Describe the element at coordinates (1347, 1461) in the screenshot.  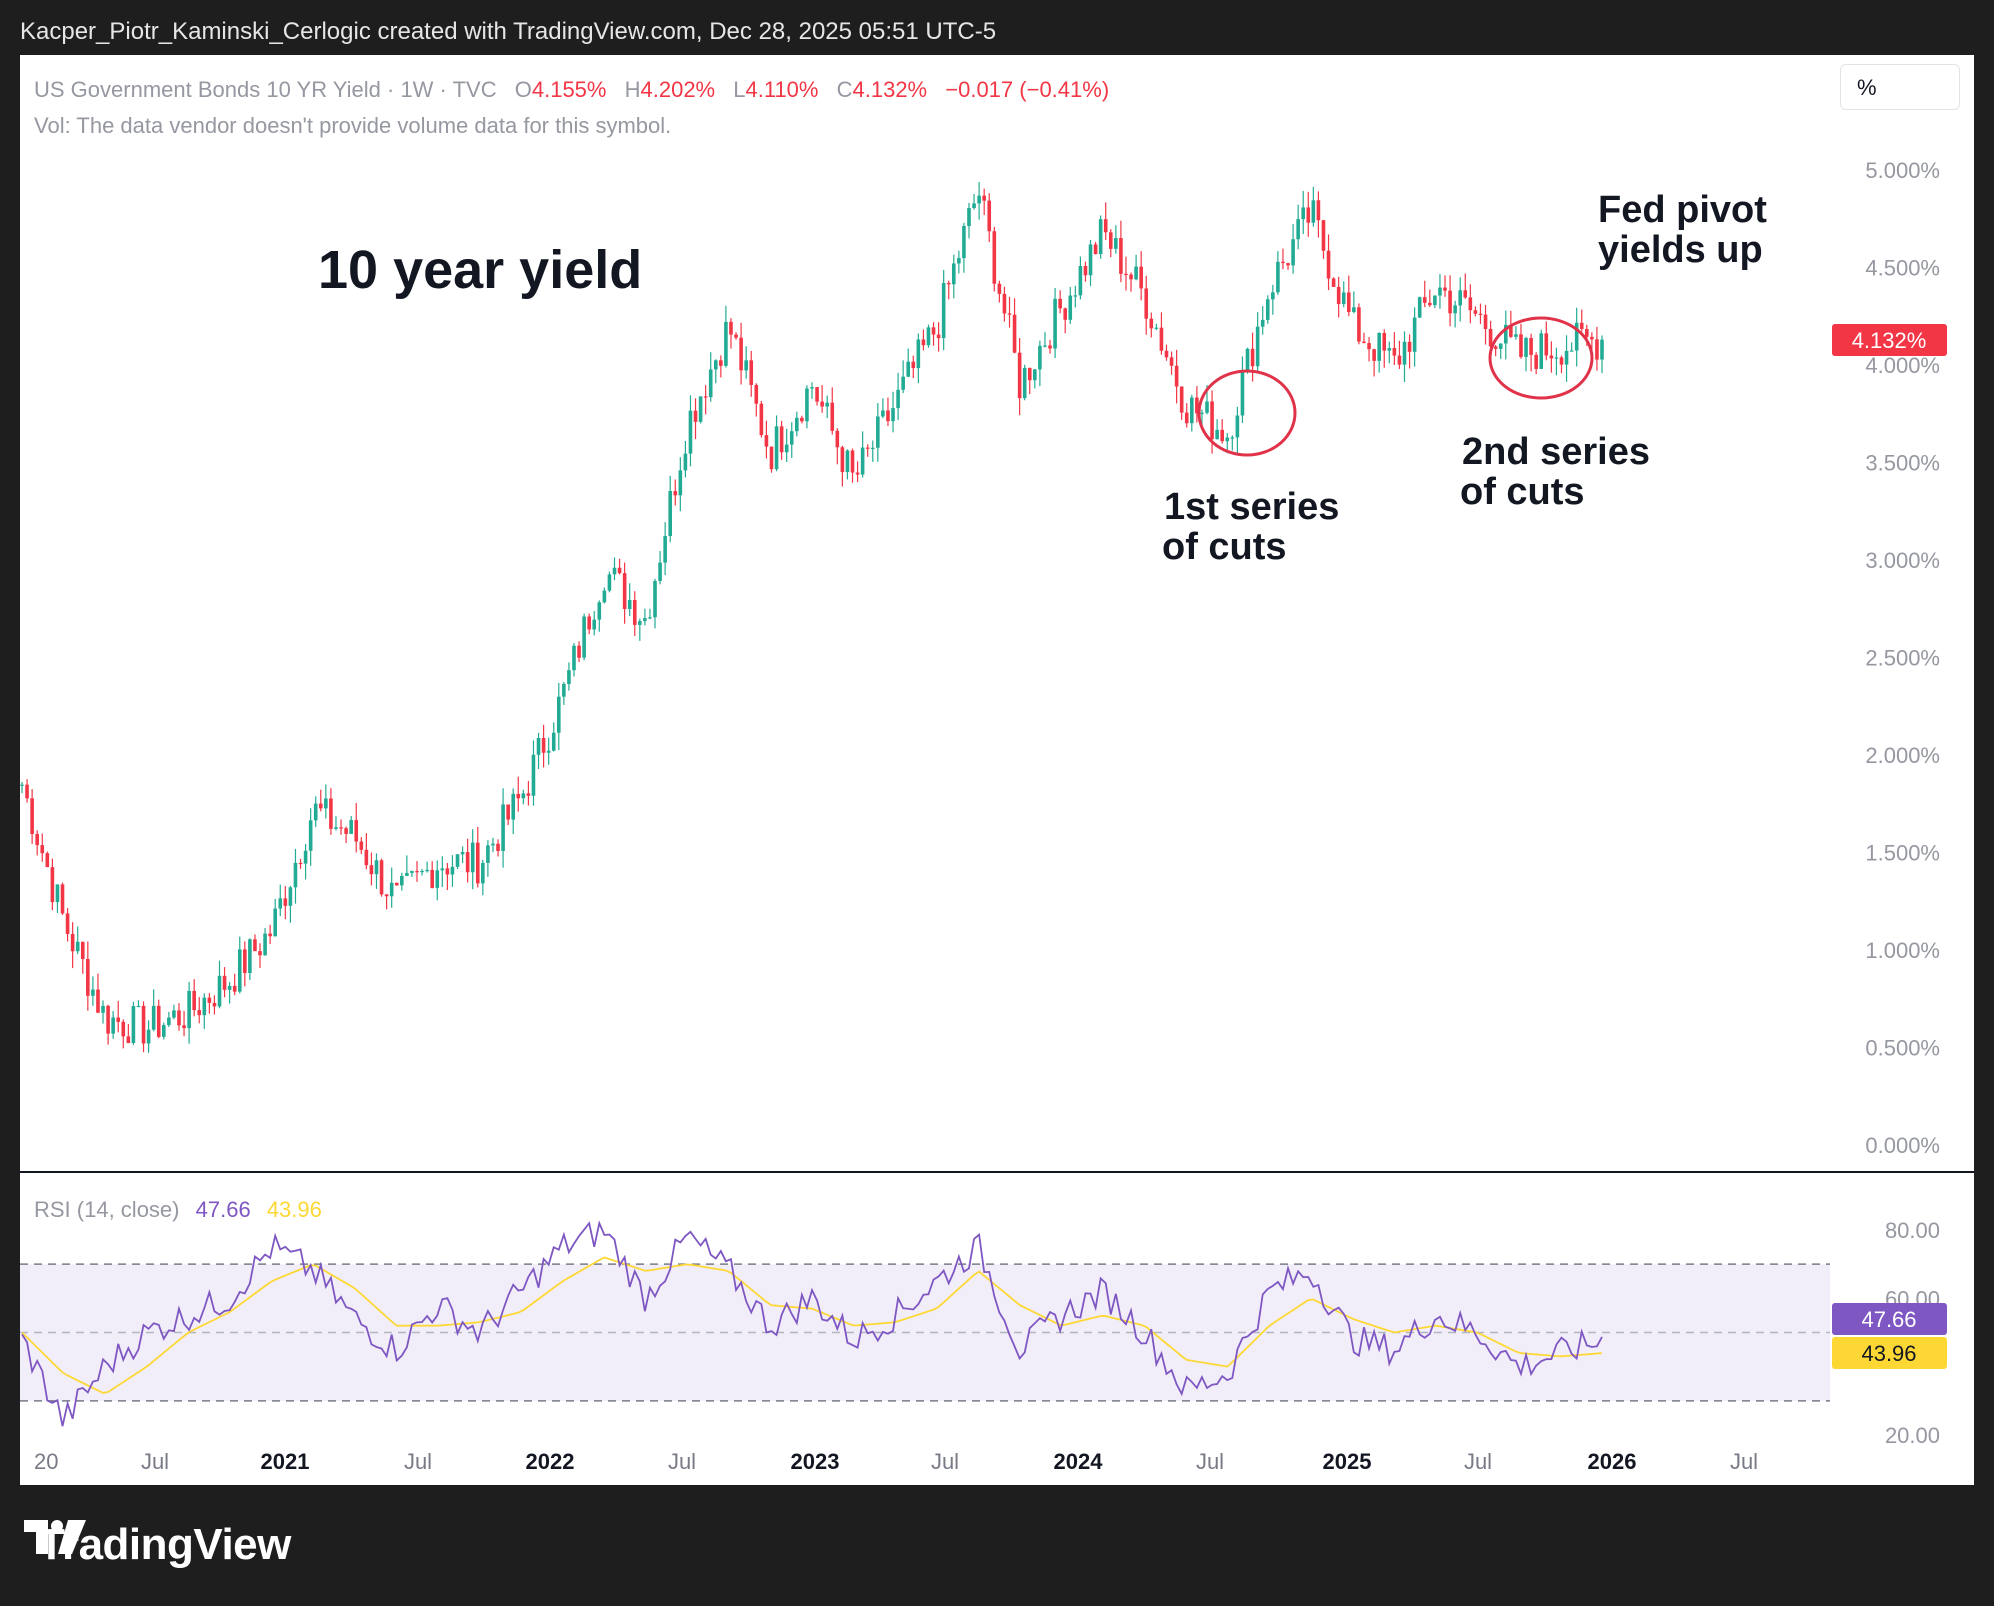
I see `x-axis-tick: 2025` at that location.